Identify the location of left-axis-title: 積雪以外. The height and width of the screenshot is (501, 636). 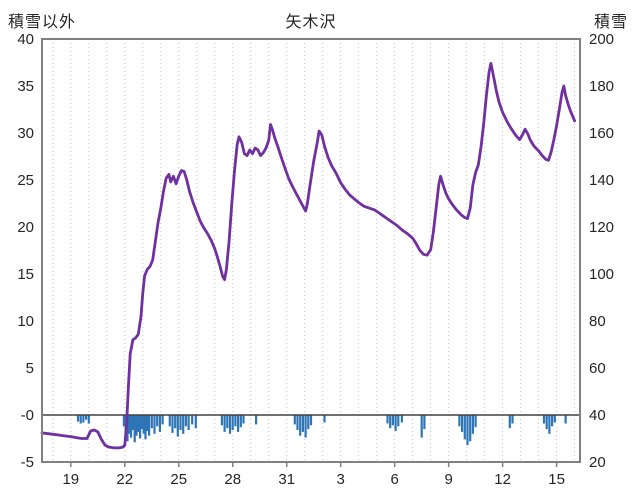
(42, 22).